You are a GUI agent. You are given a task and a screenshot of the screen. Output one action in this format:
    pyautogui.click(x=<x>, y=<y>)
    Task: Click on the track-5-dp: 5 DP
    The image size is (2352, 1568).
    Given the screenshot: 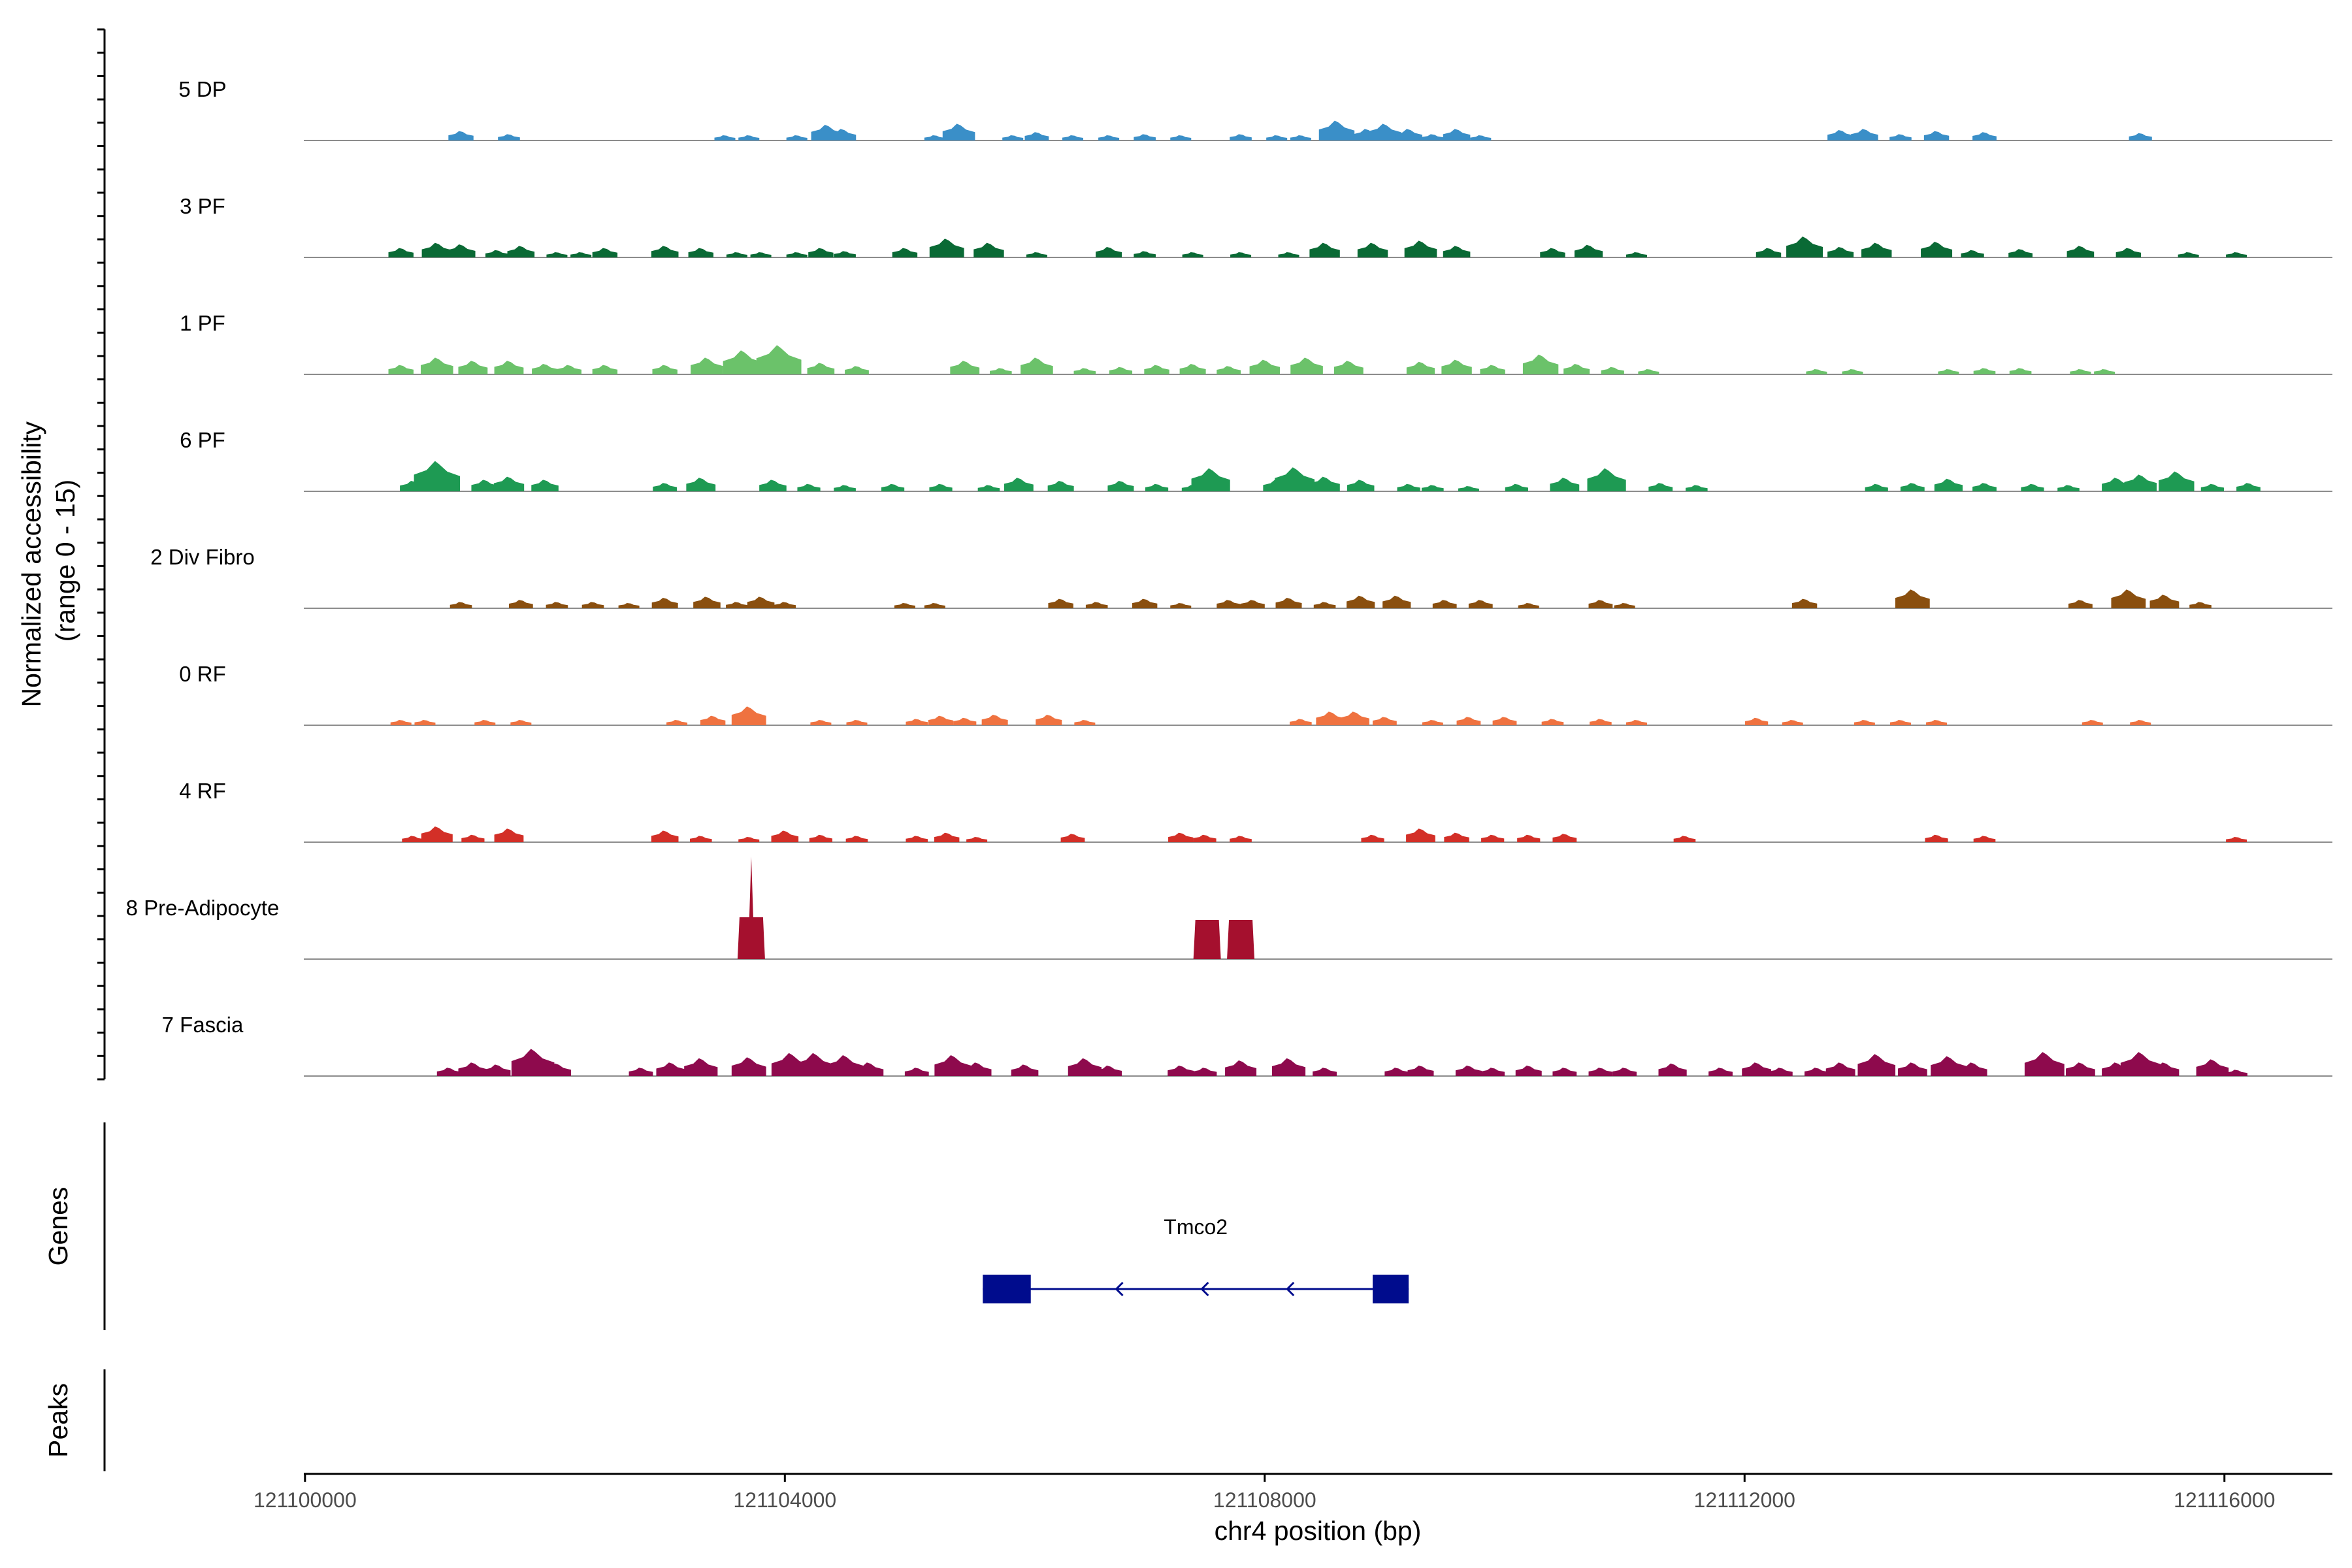 What is the action you would take?
    pyautogui.click(x=1255, y=109)
    